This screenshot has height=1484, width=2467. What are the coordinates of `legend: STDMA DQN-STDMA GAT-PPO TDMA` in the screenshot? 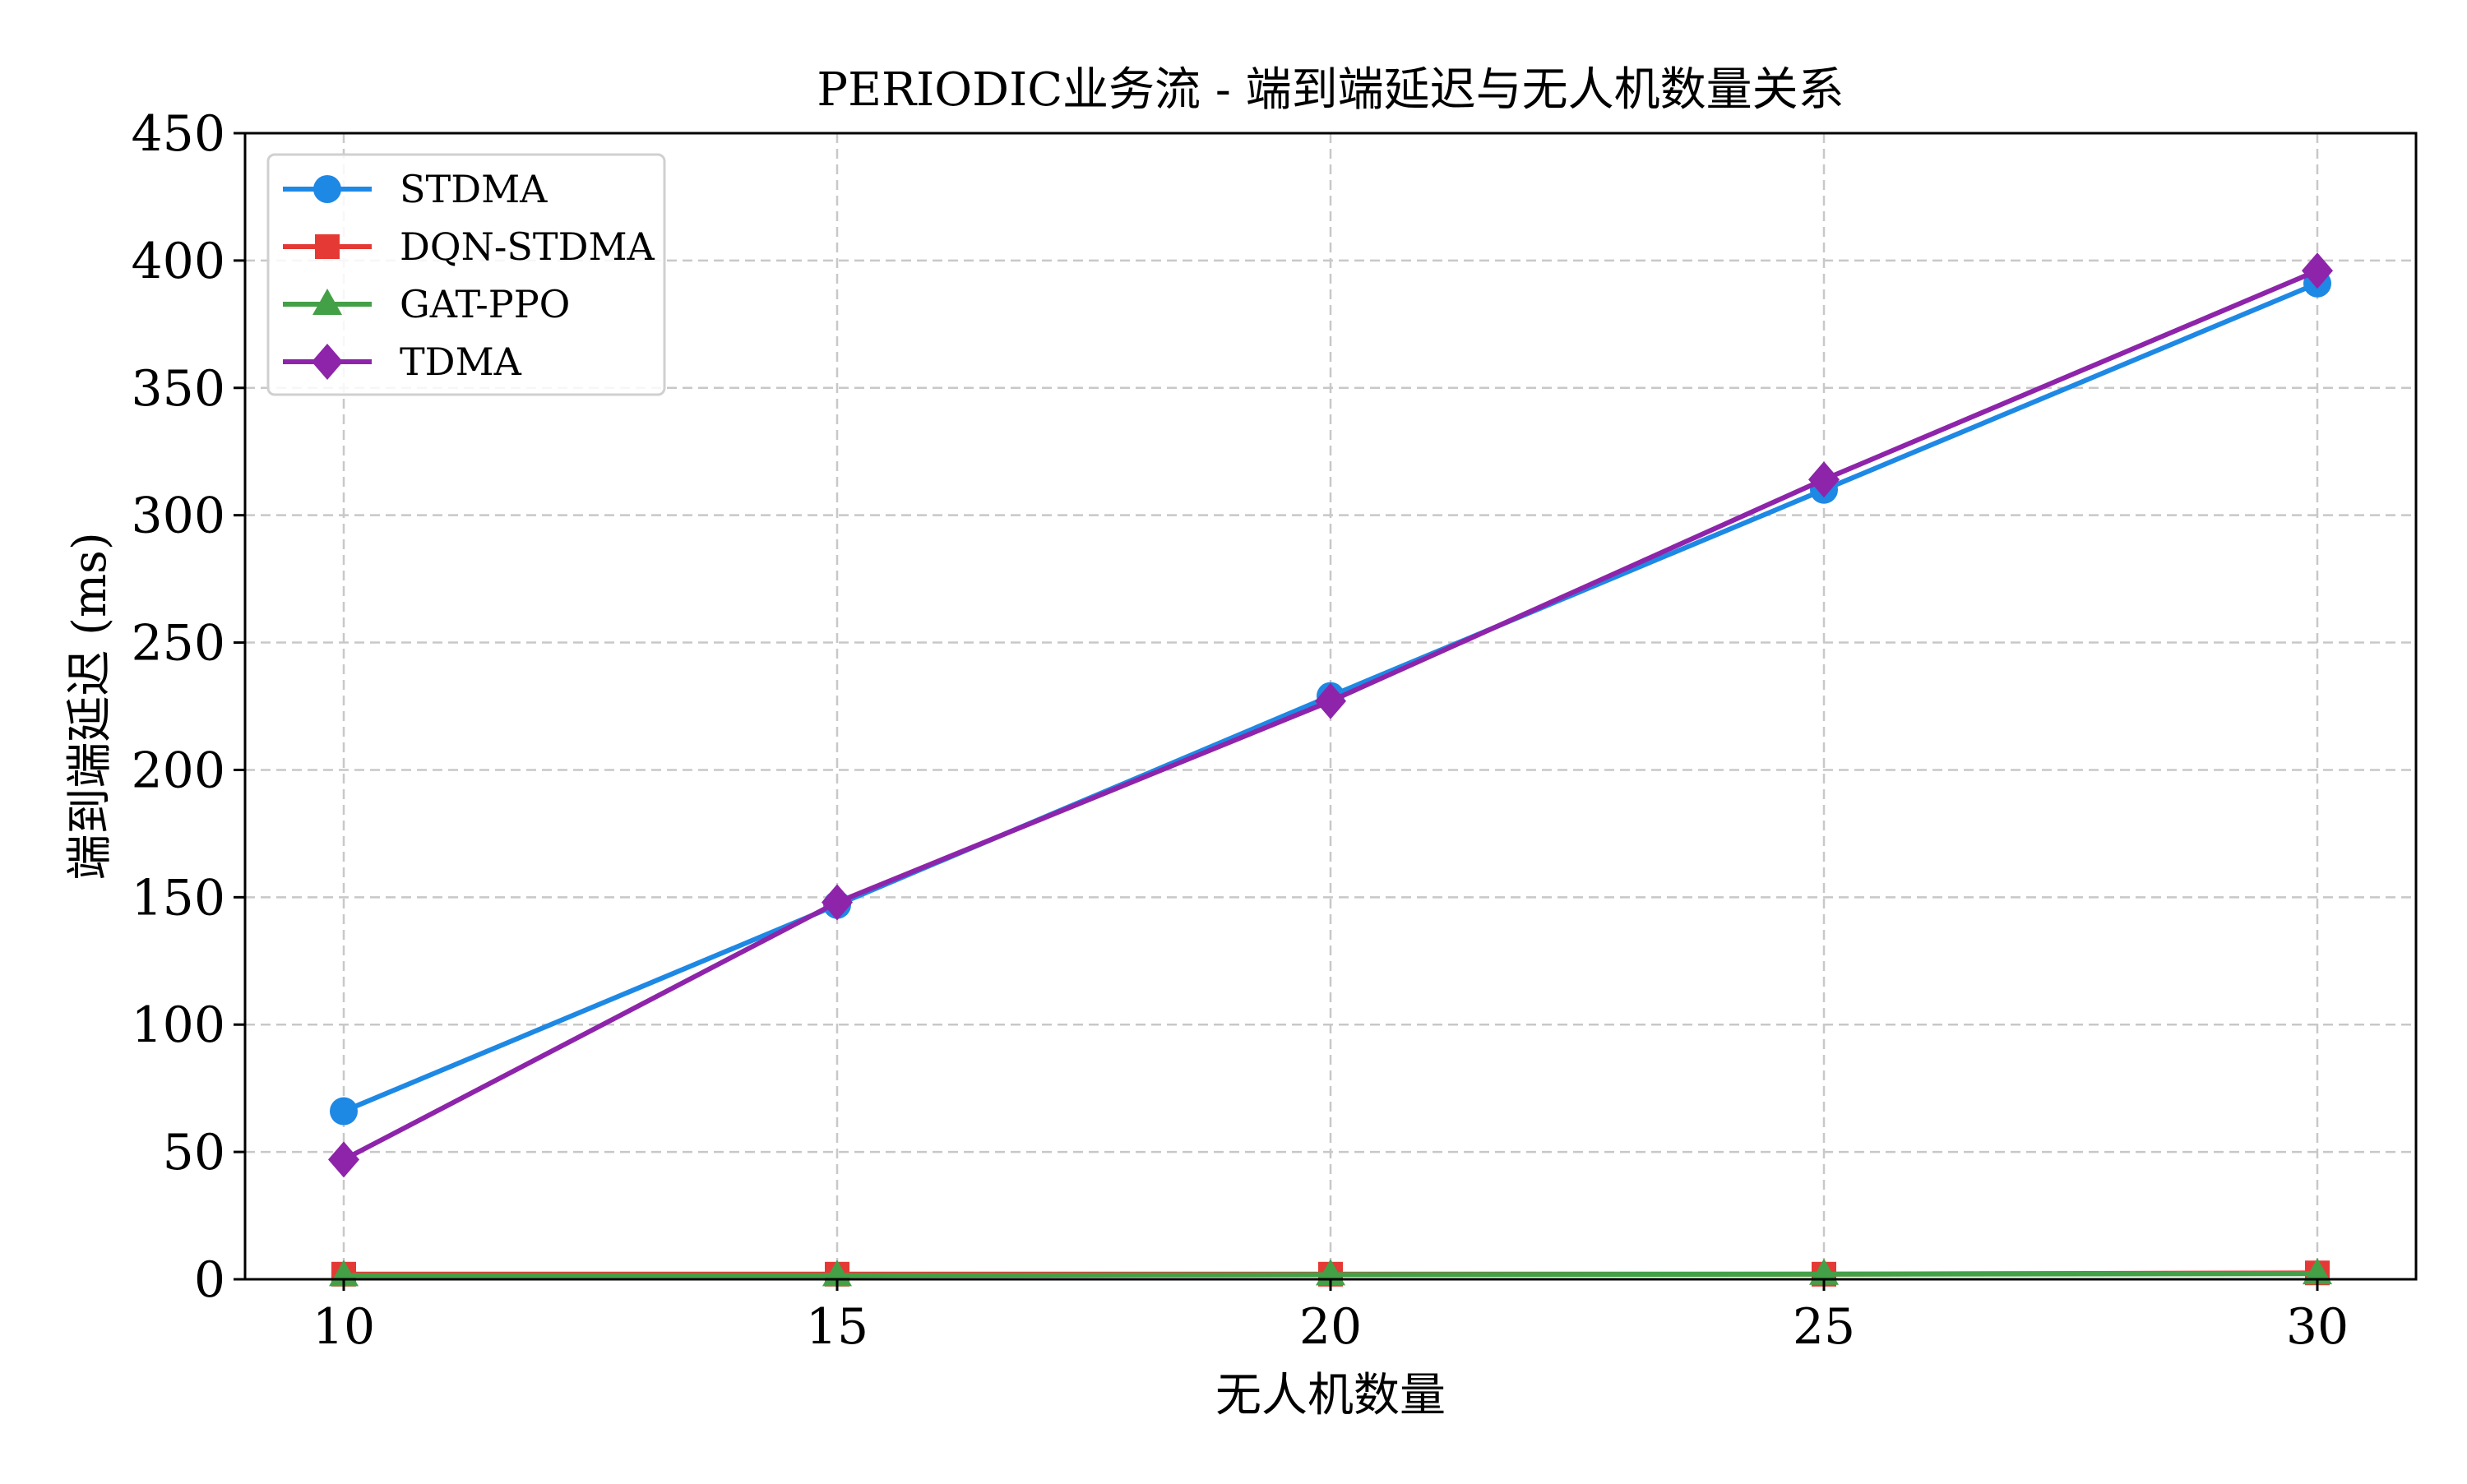 It's located at (466, 275).